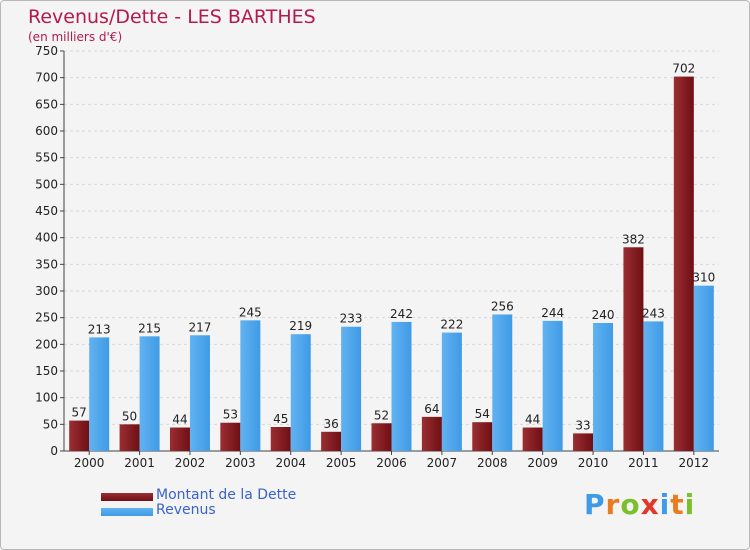 The image size is (750, 550). I want to click on data-label-debt: 702, so click(683, 69).